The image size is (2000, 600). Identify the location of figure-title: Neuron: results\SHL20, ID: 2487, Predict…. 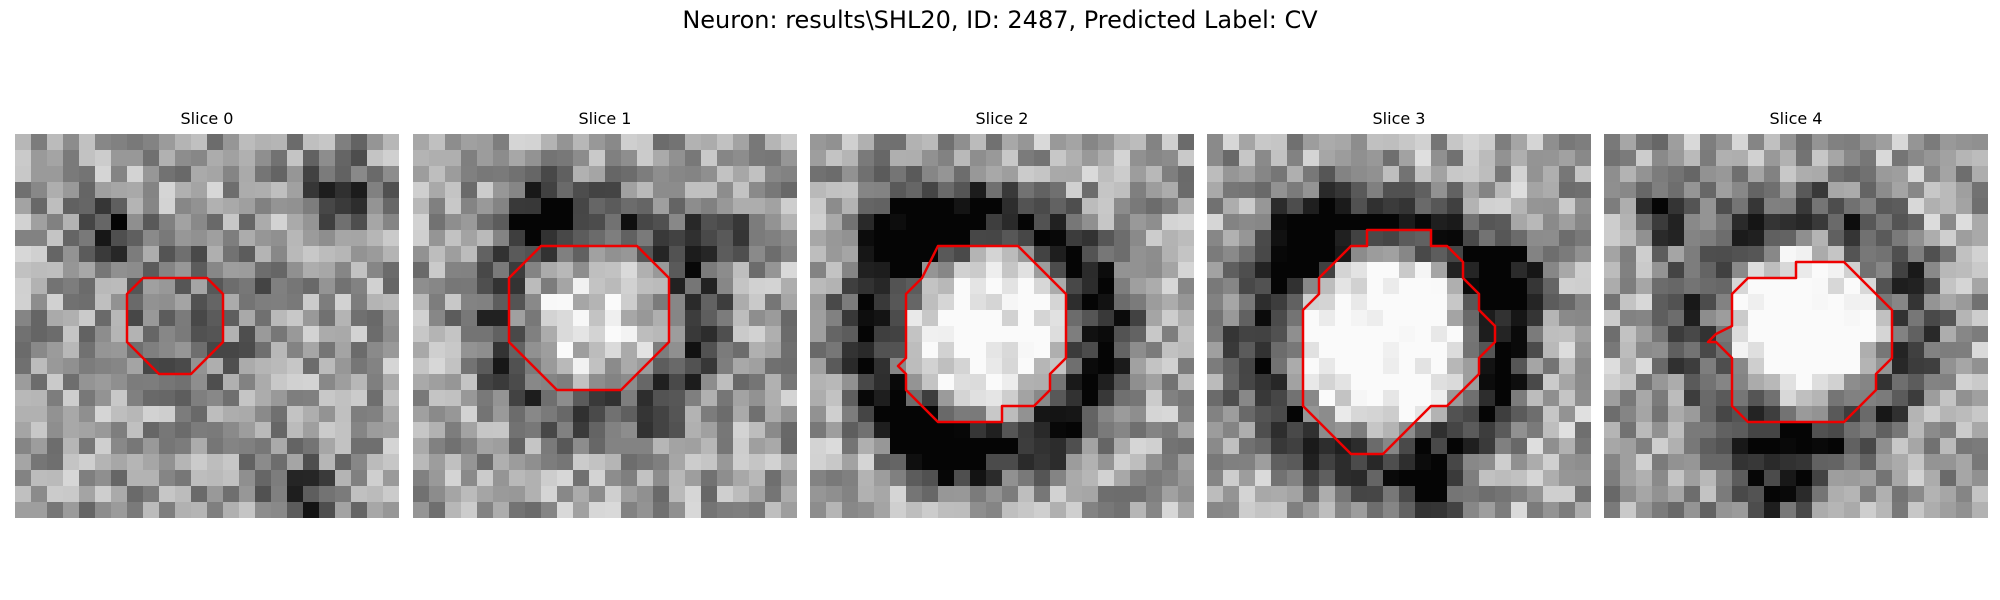
(1000, 20).